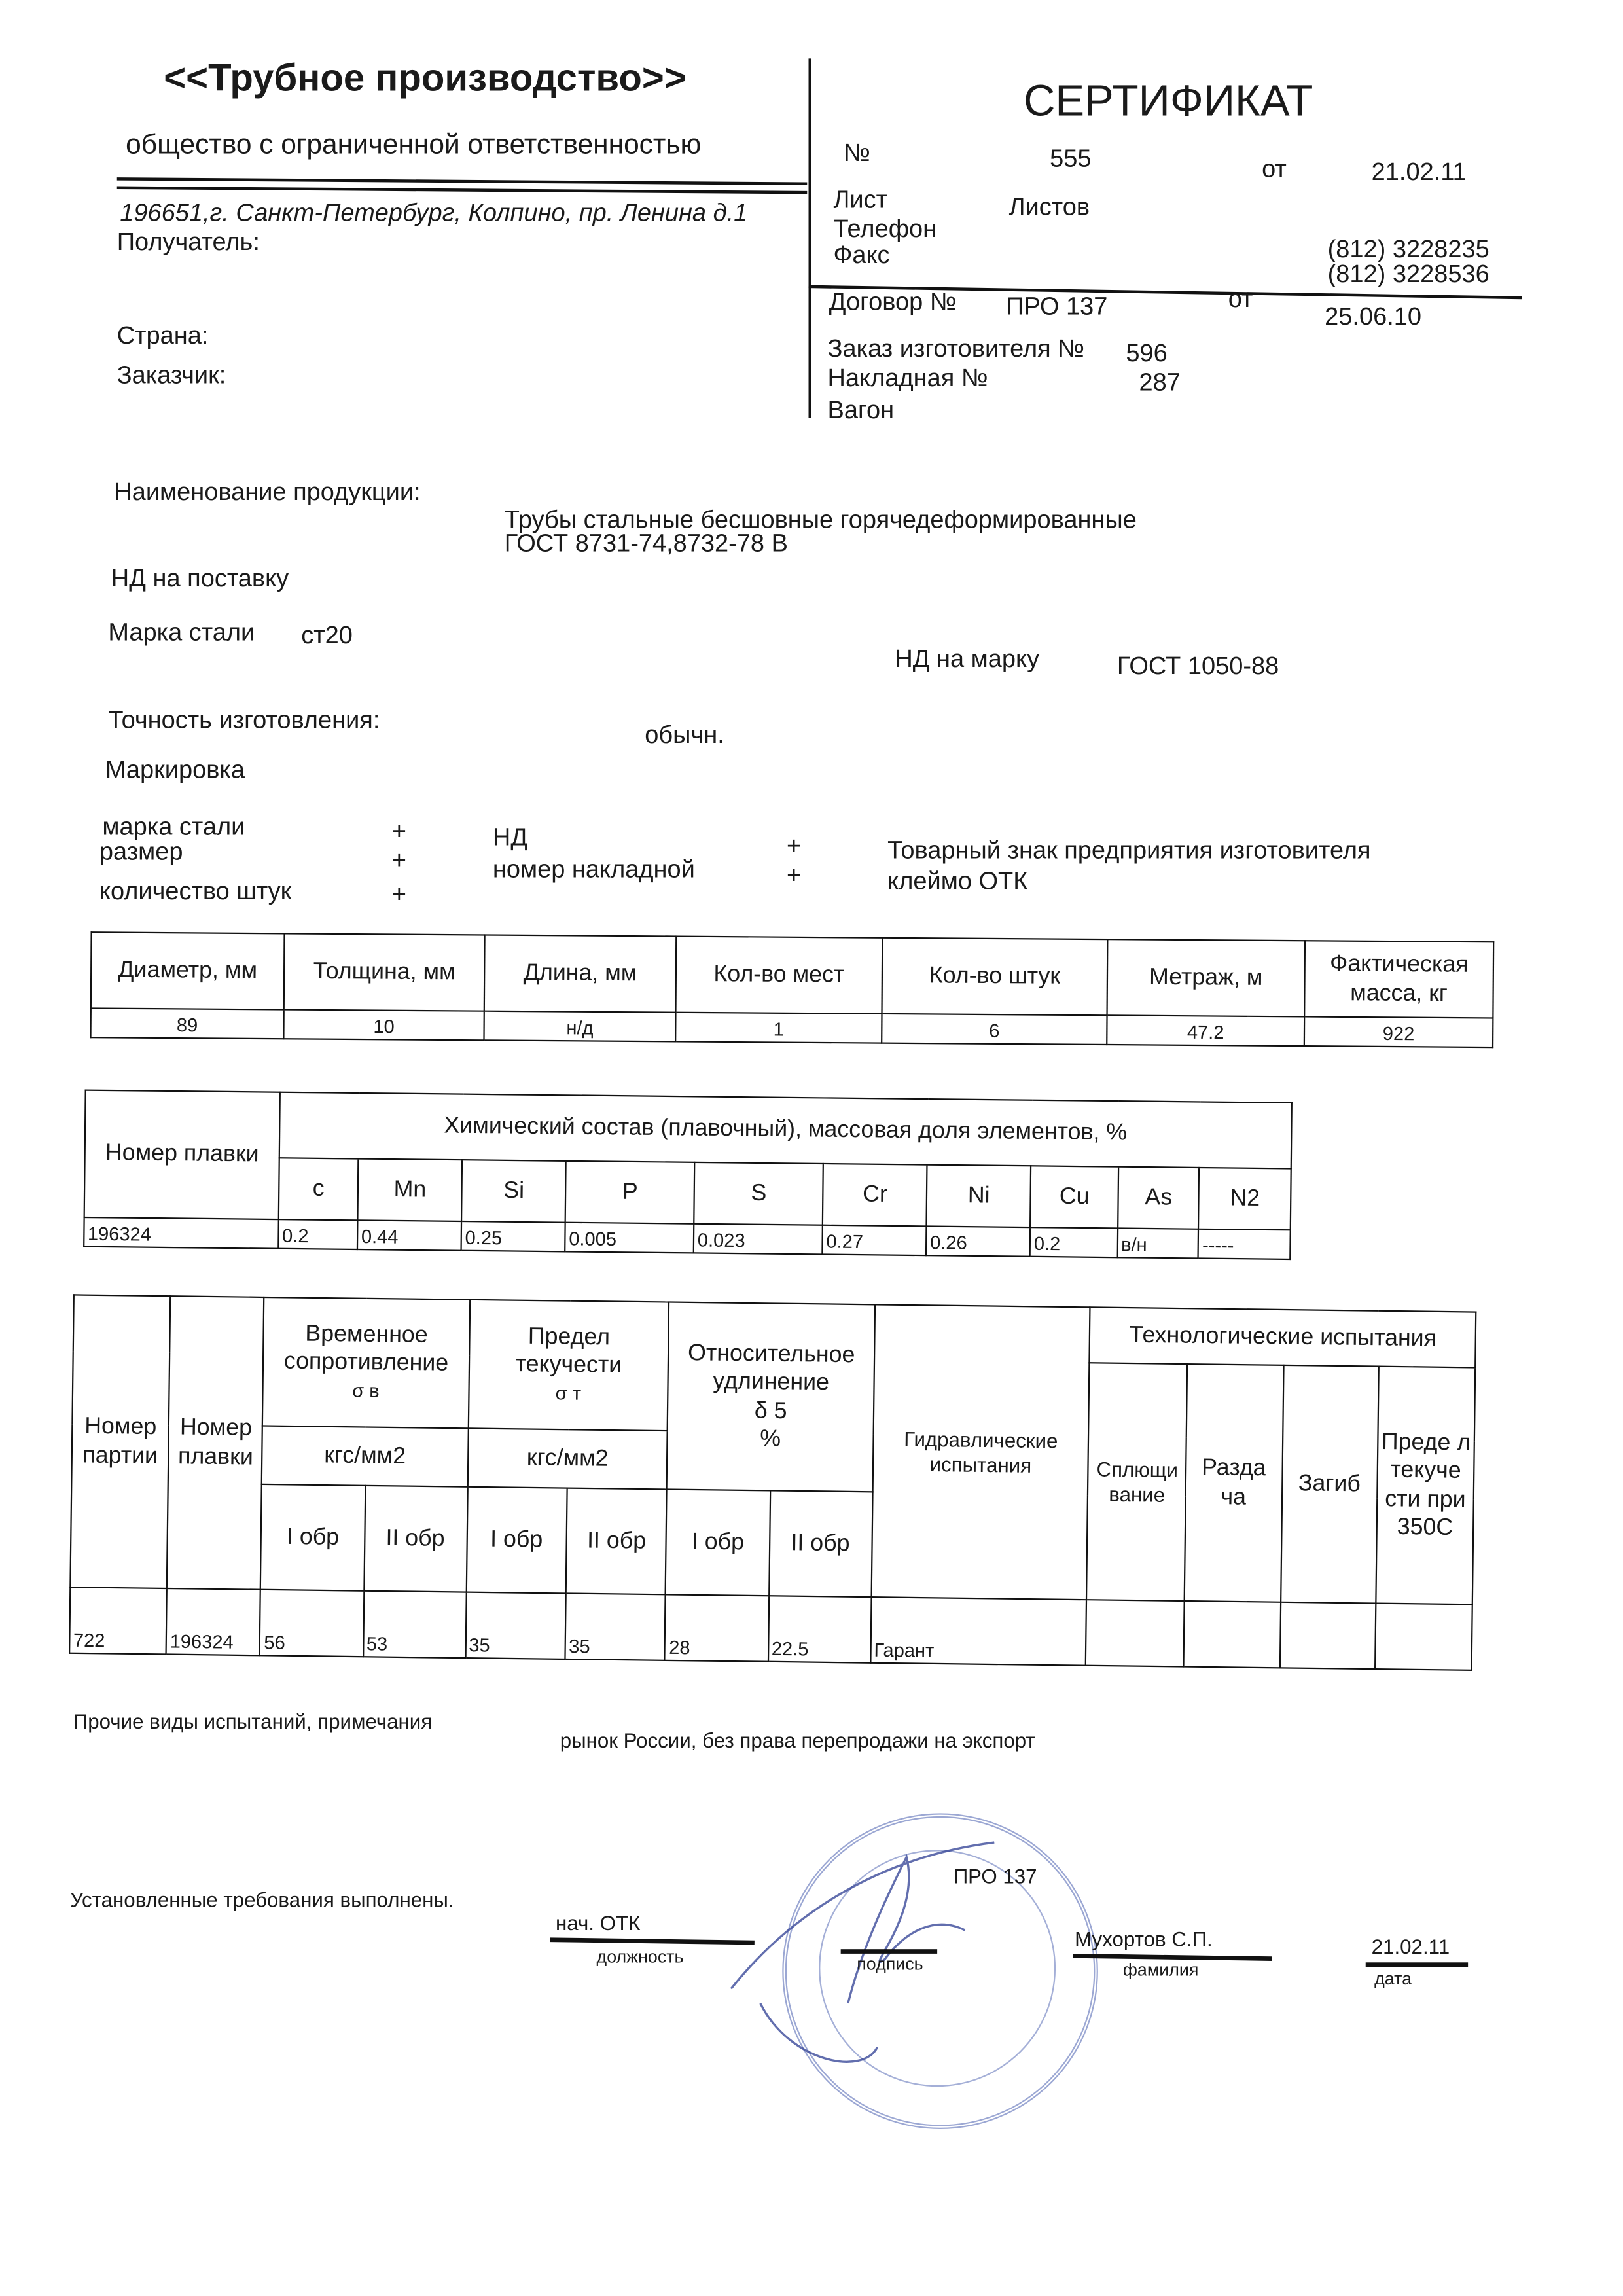 Image resolution: width=1623 pixels, height=2296 pixels. I want to click on element-header: Si, so click(513, 1191).